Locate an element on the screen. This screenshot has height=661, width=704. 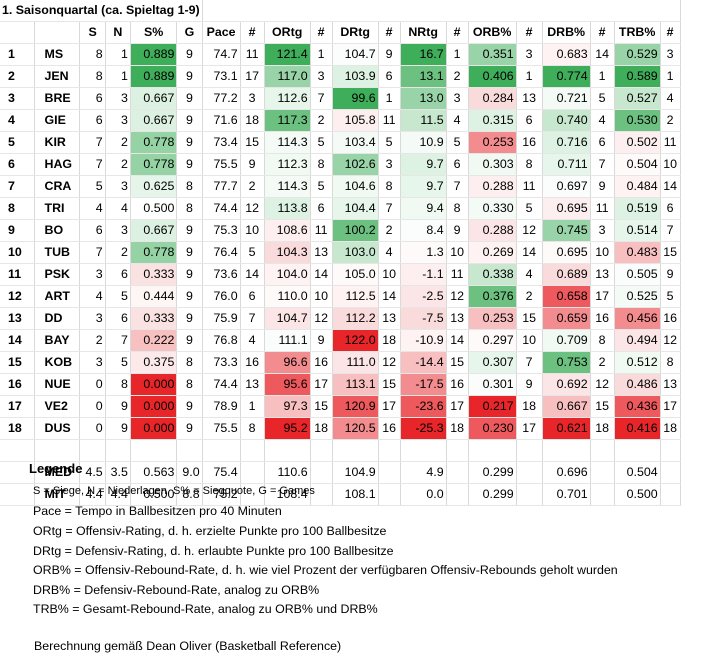
cell-pace: 71.6 is located at coordinates (221, 120).